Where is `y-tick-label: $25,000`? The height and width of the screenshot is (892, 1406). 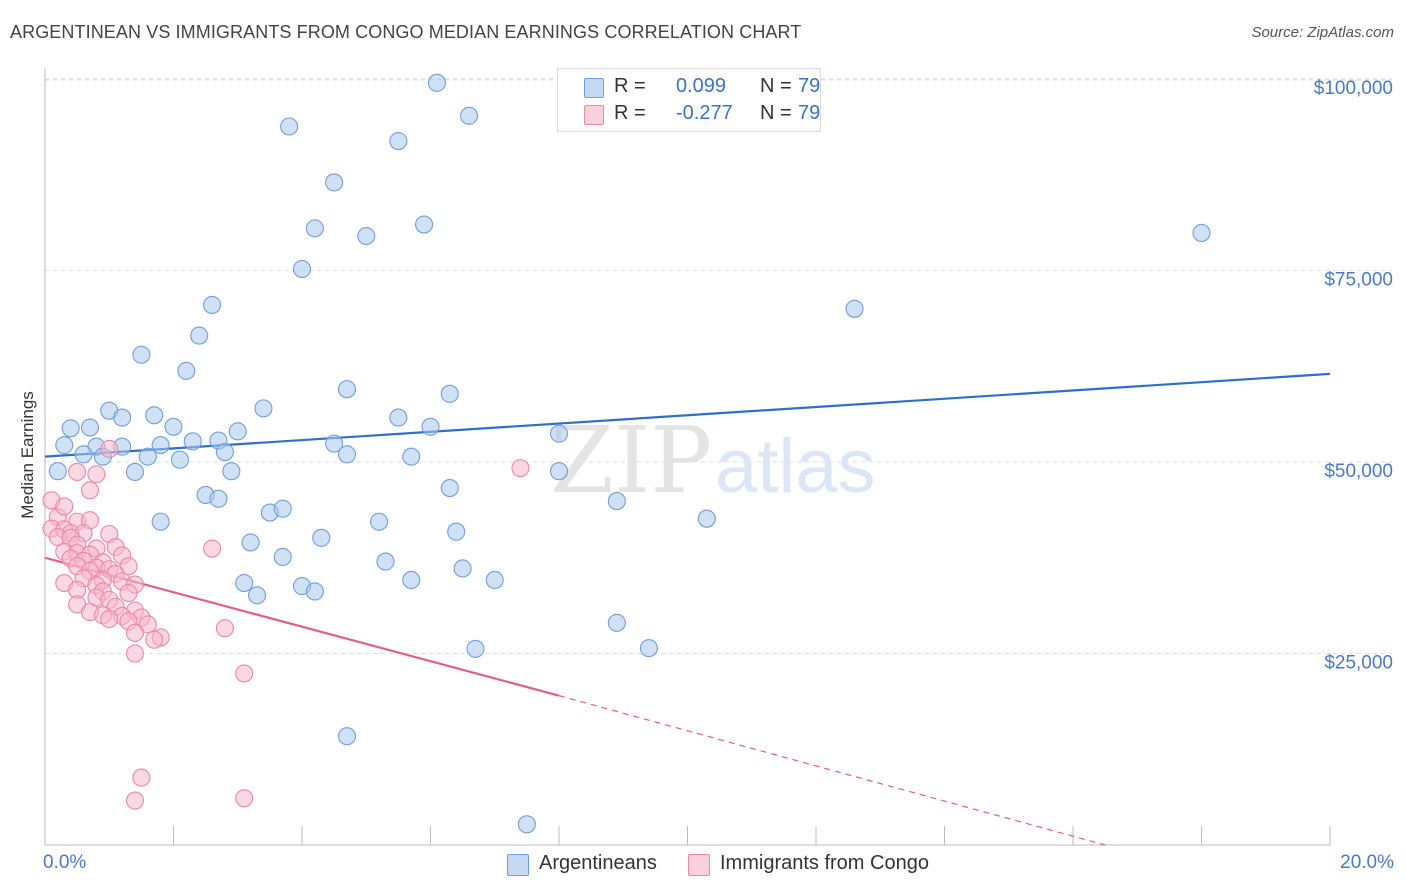
y-tick-label: $25,000 is located at coordinates (1358, 663).